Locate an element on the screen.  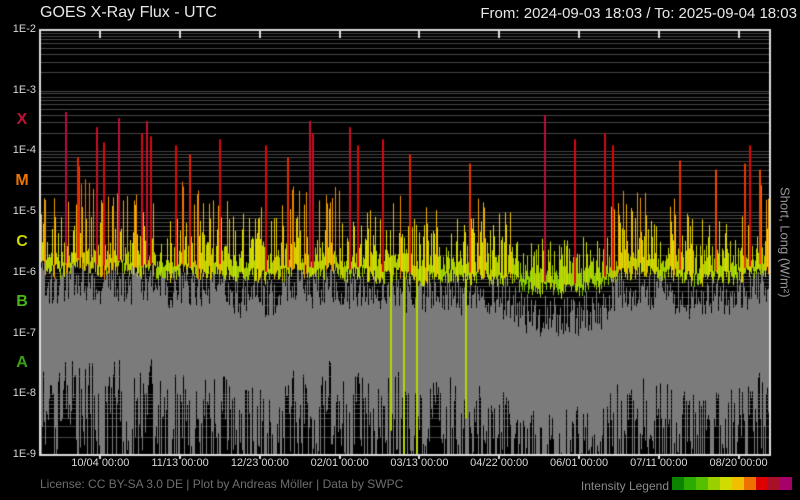
y-tick-label-1e-3: 1E-3 is located at coordinates (24, 89).